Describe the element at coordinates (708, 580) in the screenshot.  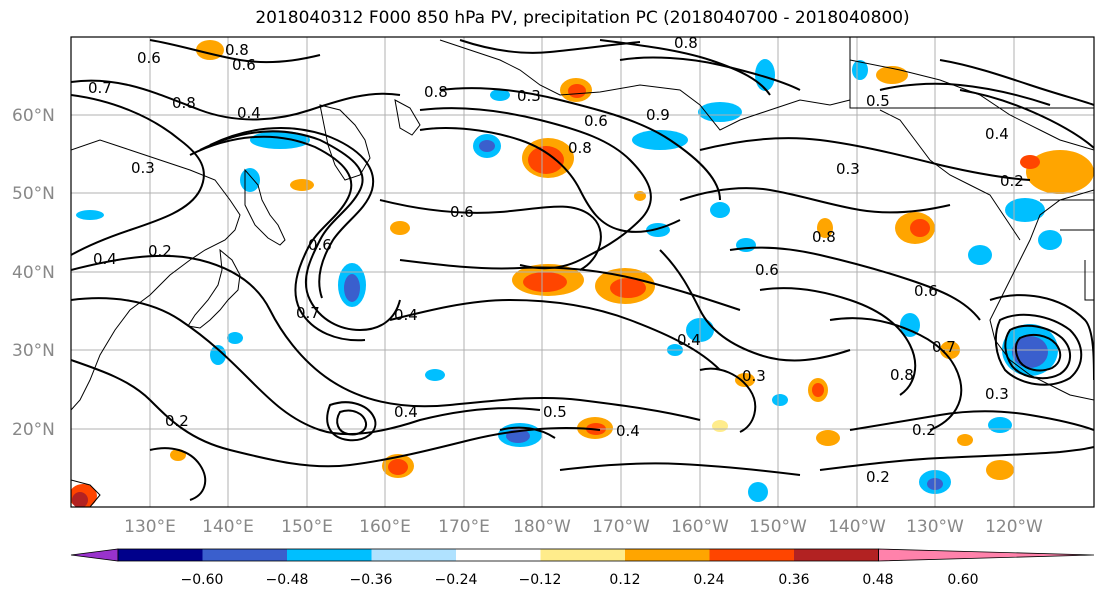
I see `colorbar-tick-label: 0.24` at that location.